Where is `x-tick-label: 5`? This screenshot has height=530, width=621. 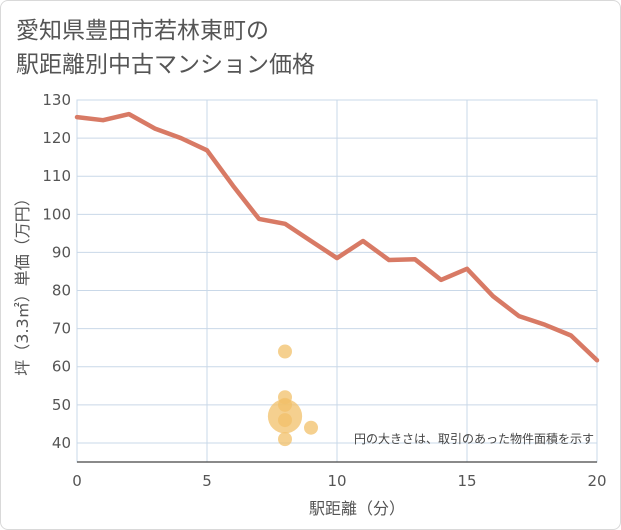
x-tick-label: 5 is located at coordinates (207, 481).